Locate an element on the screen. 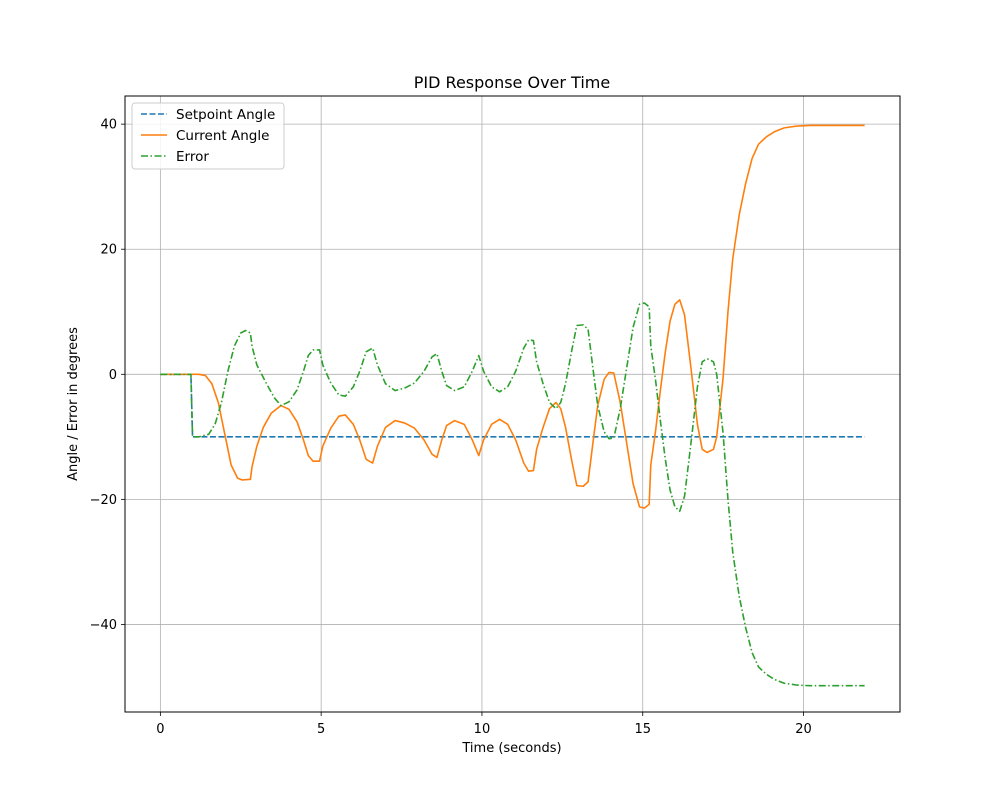 The height and width of the screenshot is (800, 1000). setpoint-angle-line is located at coordinates (512, 405).